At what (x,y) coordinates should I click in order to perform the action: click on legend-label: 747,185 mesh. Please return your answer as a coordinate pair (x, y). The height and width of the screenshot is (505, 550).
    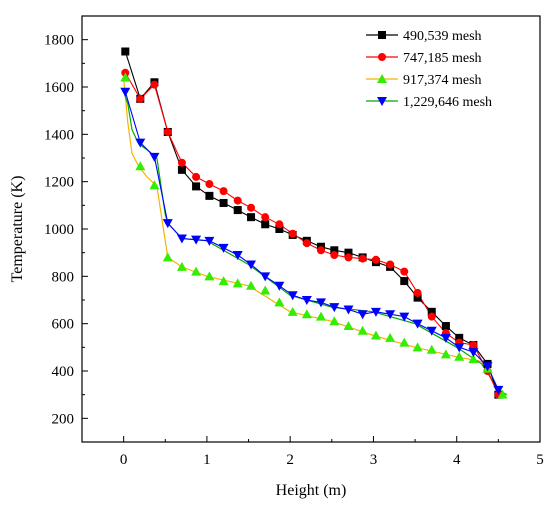
    Looking at the image, I should click on (442, 58).